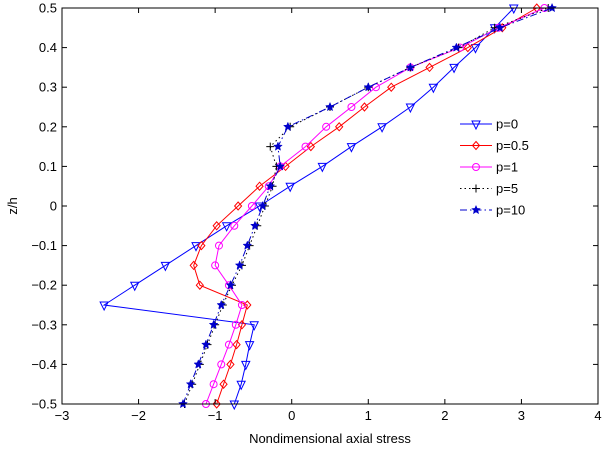  I want to click on x-axis-title: Nondimensional axial stress, so click(330, 438).